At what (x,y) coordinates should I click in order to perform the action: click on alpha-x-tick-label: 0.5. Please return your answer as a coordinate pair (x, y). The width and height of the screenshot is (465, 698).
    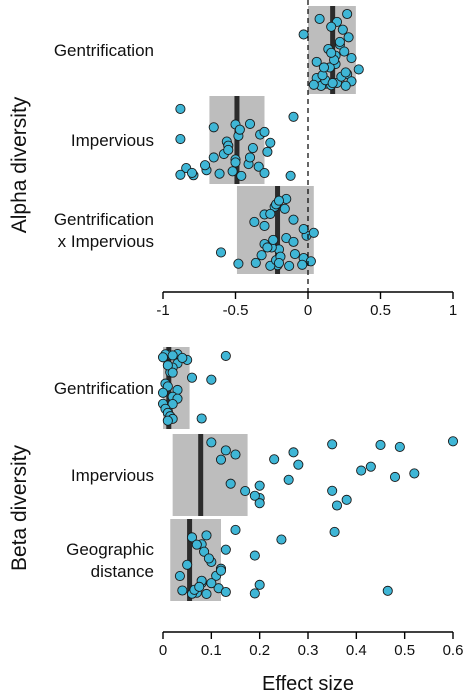
    Looking at the image, I should click on (380, 310).